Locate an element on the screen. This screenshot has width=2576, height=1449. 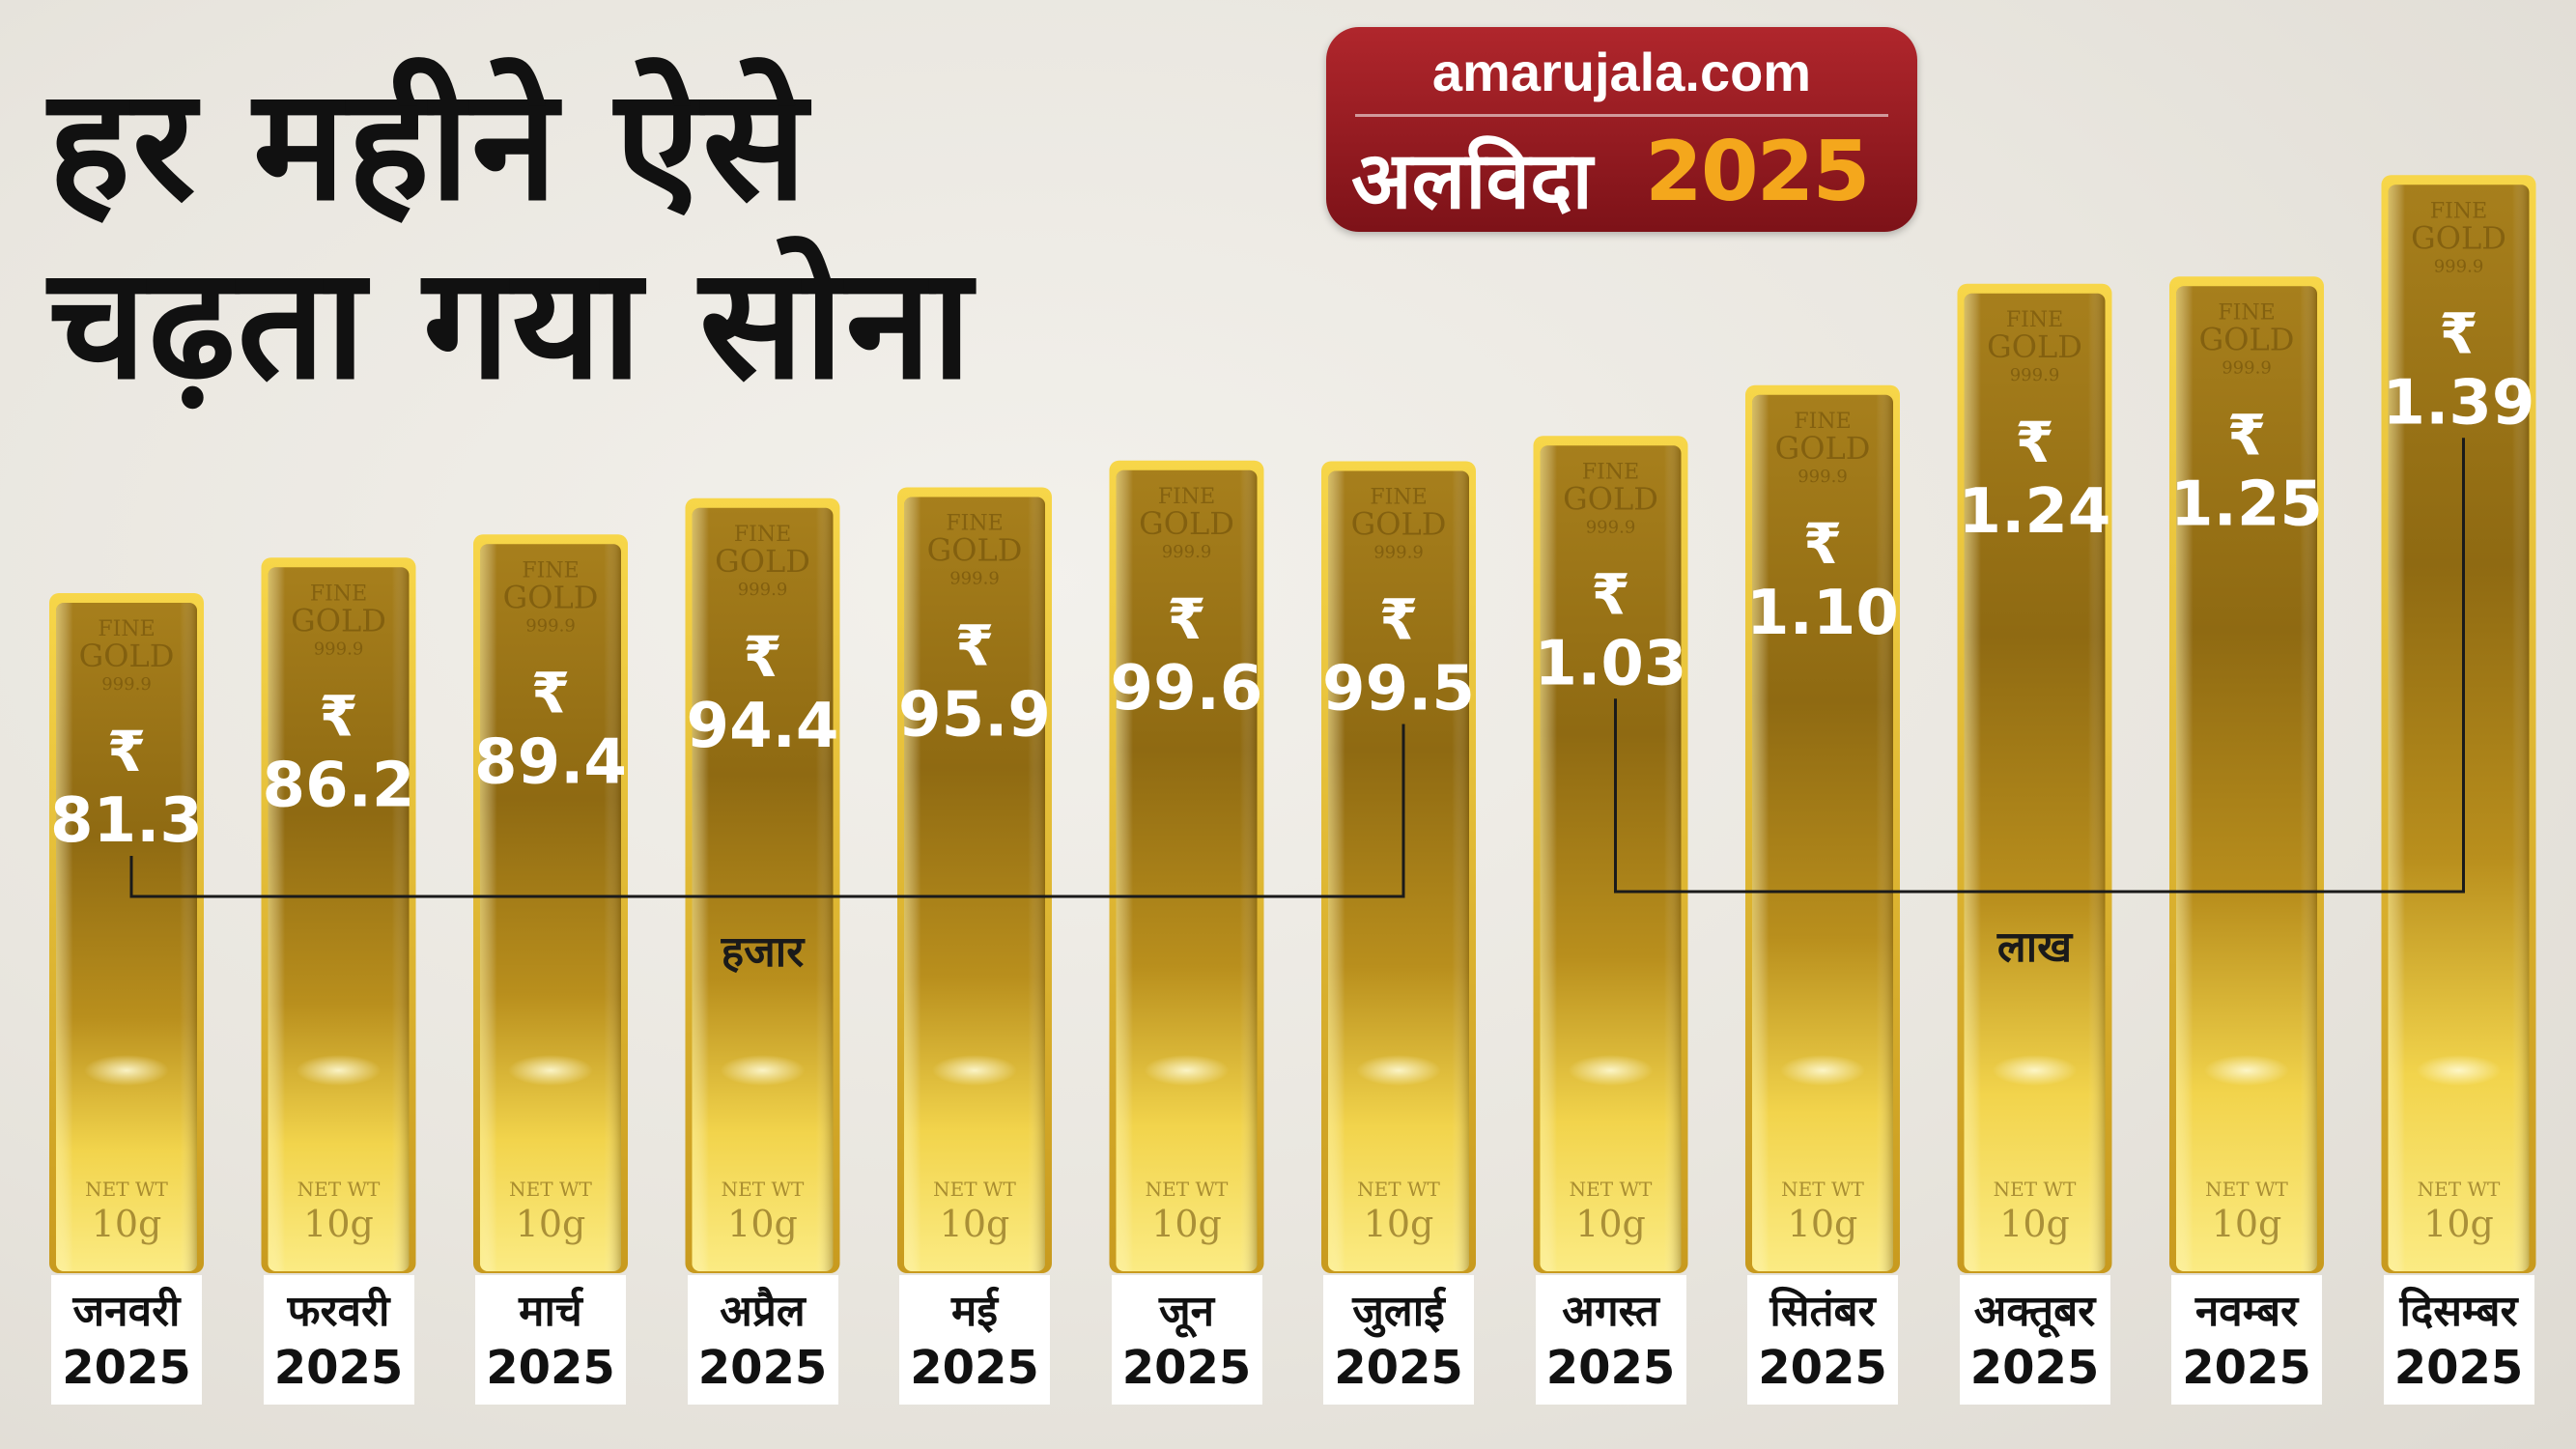
brand-logo: amarujala.com अलविदा 2025 is located at coordinates (1621, 129).